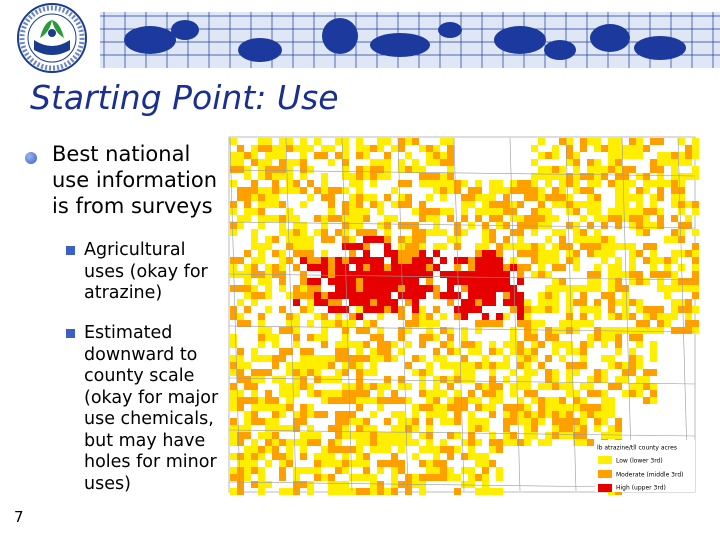  Describe the element at coordinates (605, 460) in the screenshot. I see `legend-swatch` at that location.